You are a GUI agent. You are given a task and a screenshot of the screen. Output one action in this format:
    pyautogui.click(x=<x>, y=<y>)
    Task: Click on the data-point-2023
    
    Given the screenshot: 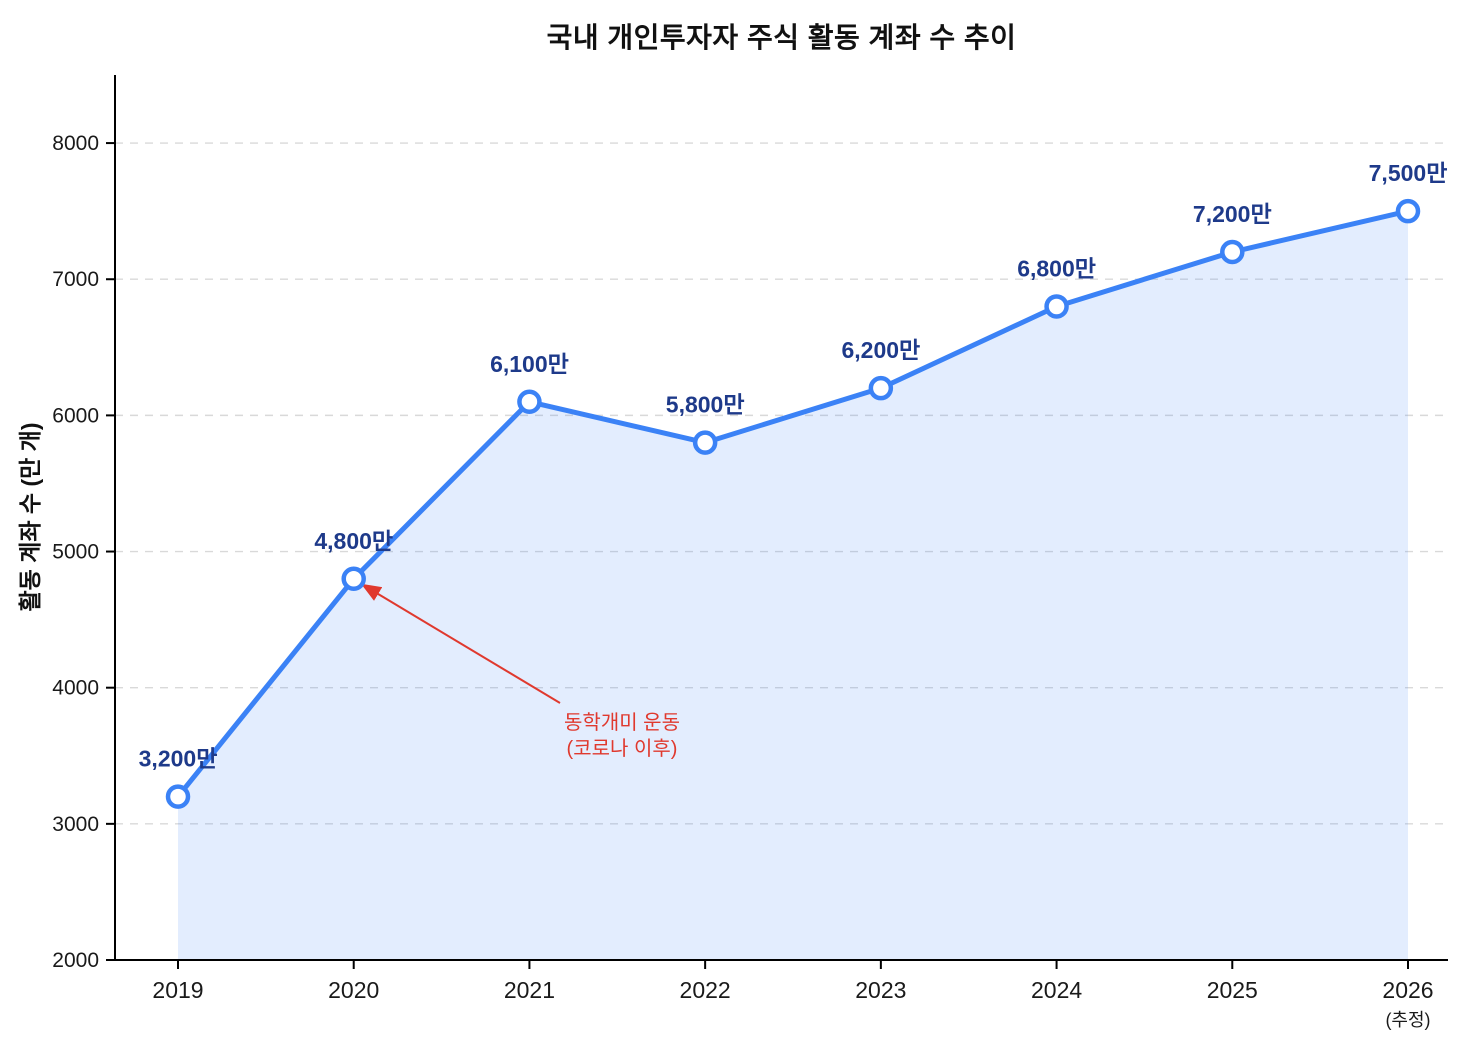 What is the action you would take?
    pyautogui.click(x=881, y=388)
    